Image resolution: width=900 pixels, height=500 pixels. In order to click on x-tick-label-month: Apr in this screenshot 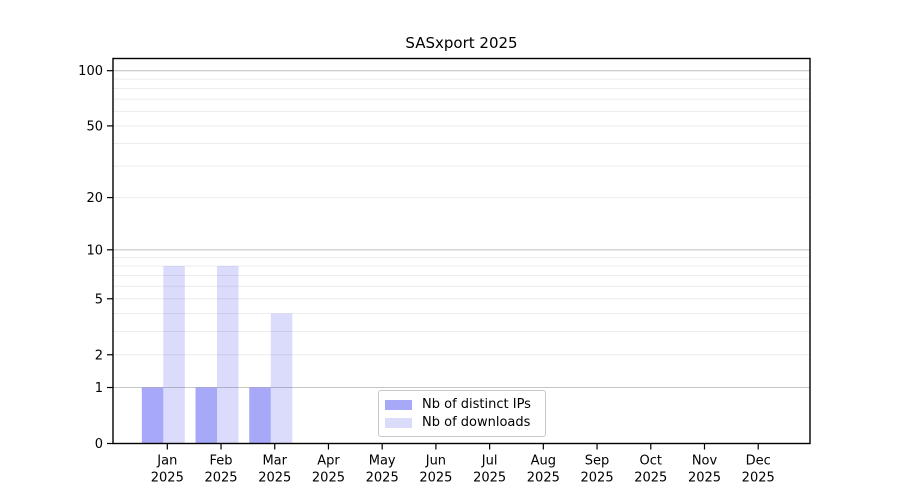, I will do `click(328, 461)`.